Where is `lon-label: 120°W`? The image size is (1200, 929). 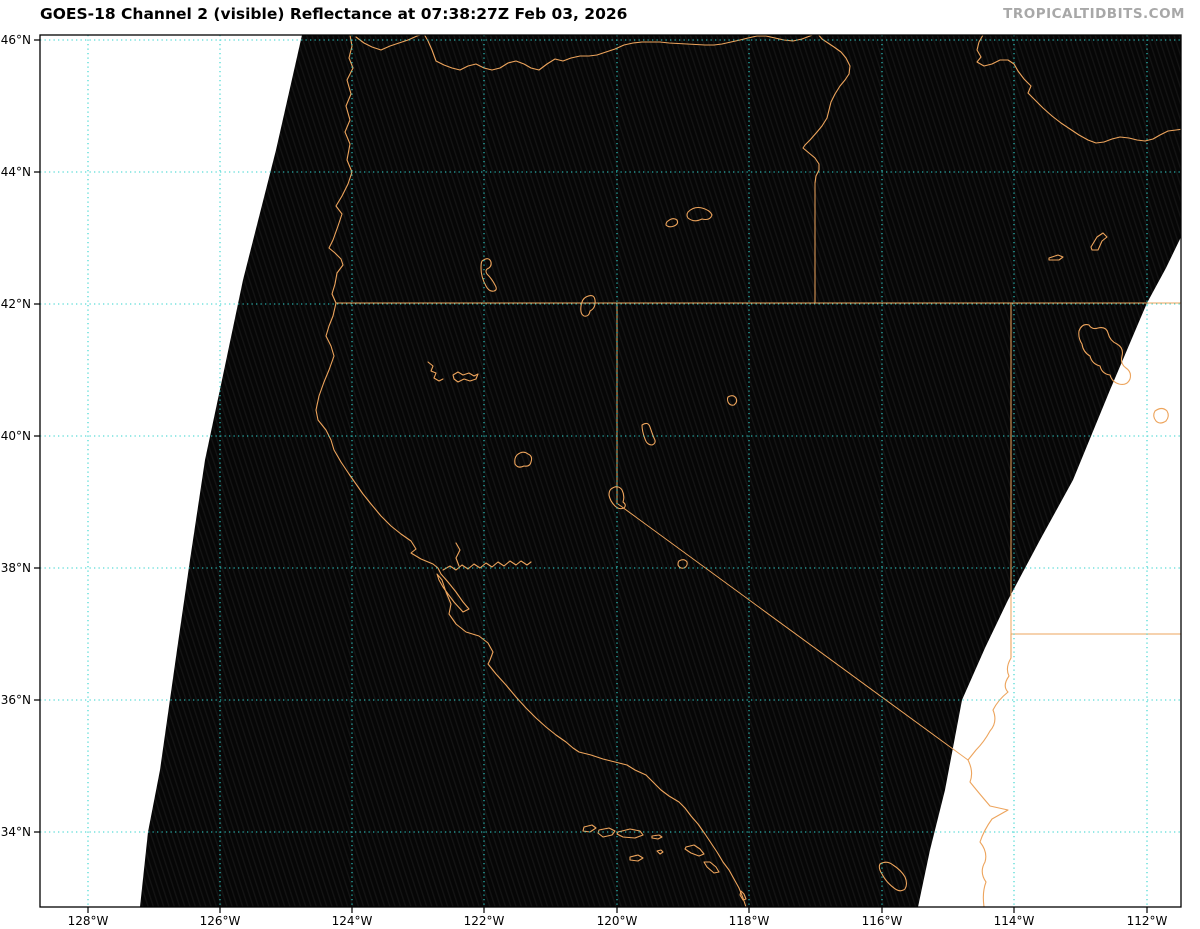 lon-label: 120°W is located at coordinates (617, 921).